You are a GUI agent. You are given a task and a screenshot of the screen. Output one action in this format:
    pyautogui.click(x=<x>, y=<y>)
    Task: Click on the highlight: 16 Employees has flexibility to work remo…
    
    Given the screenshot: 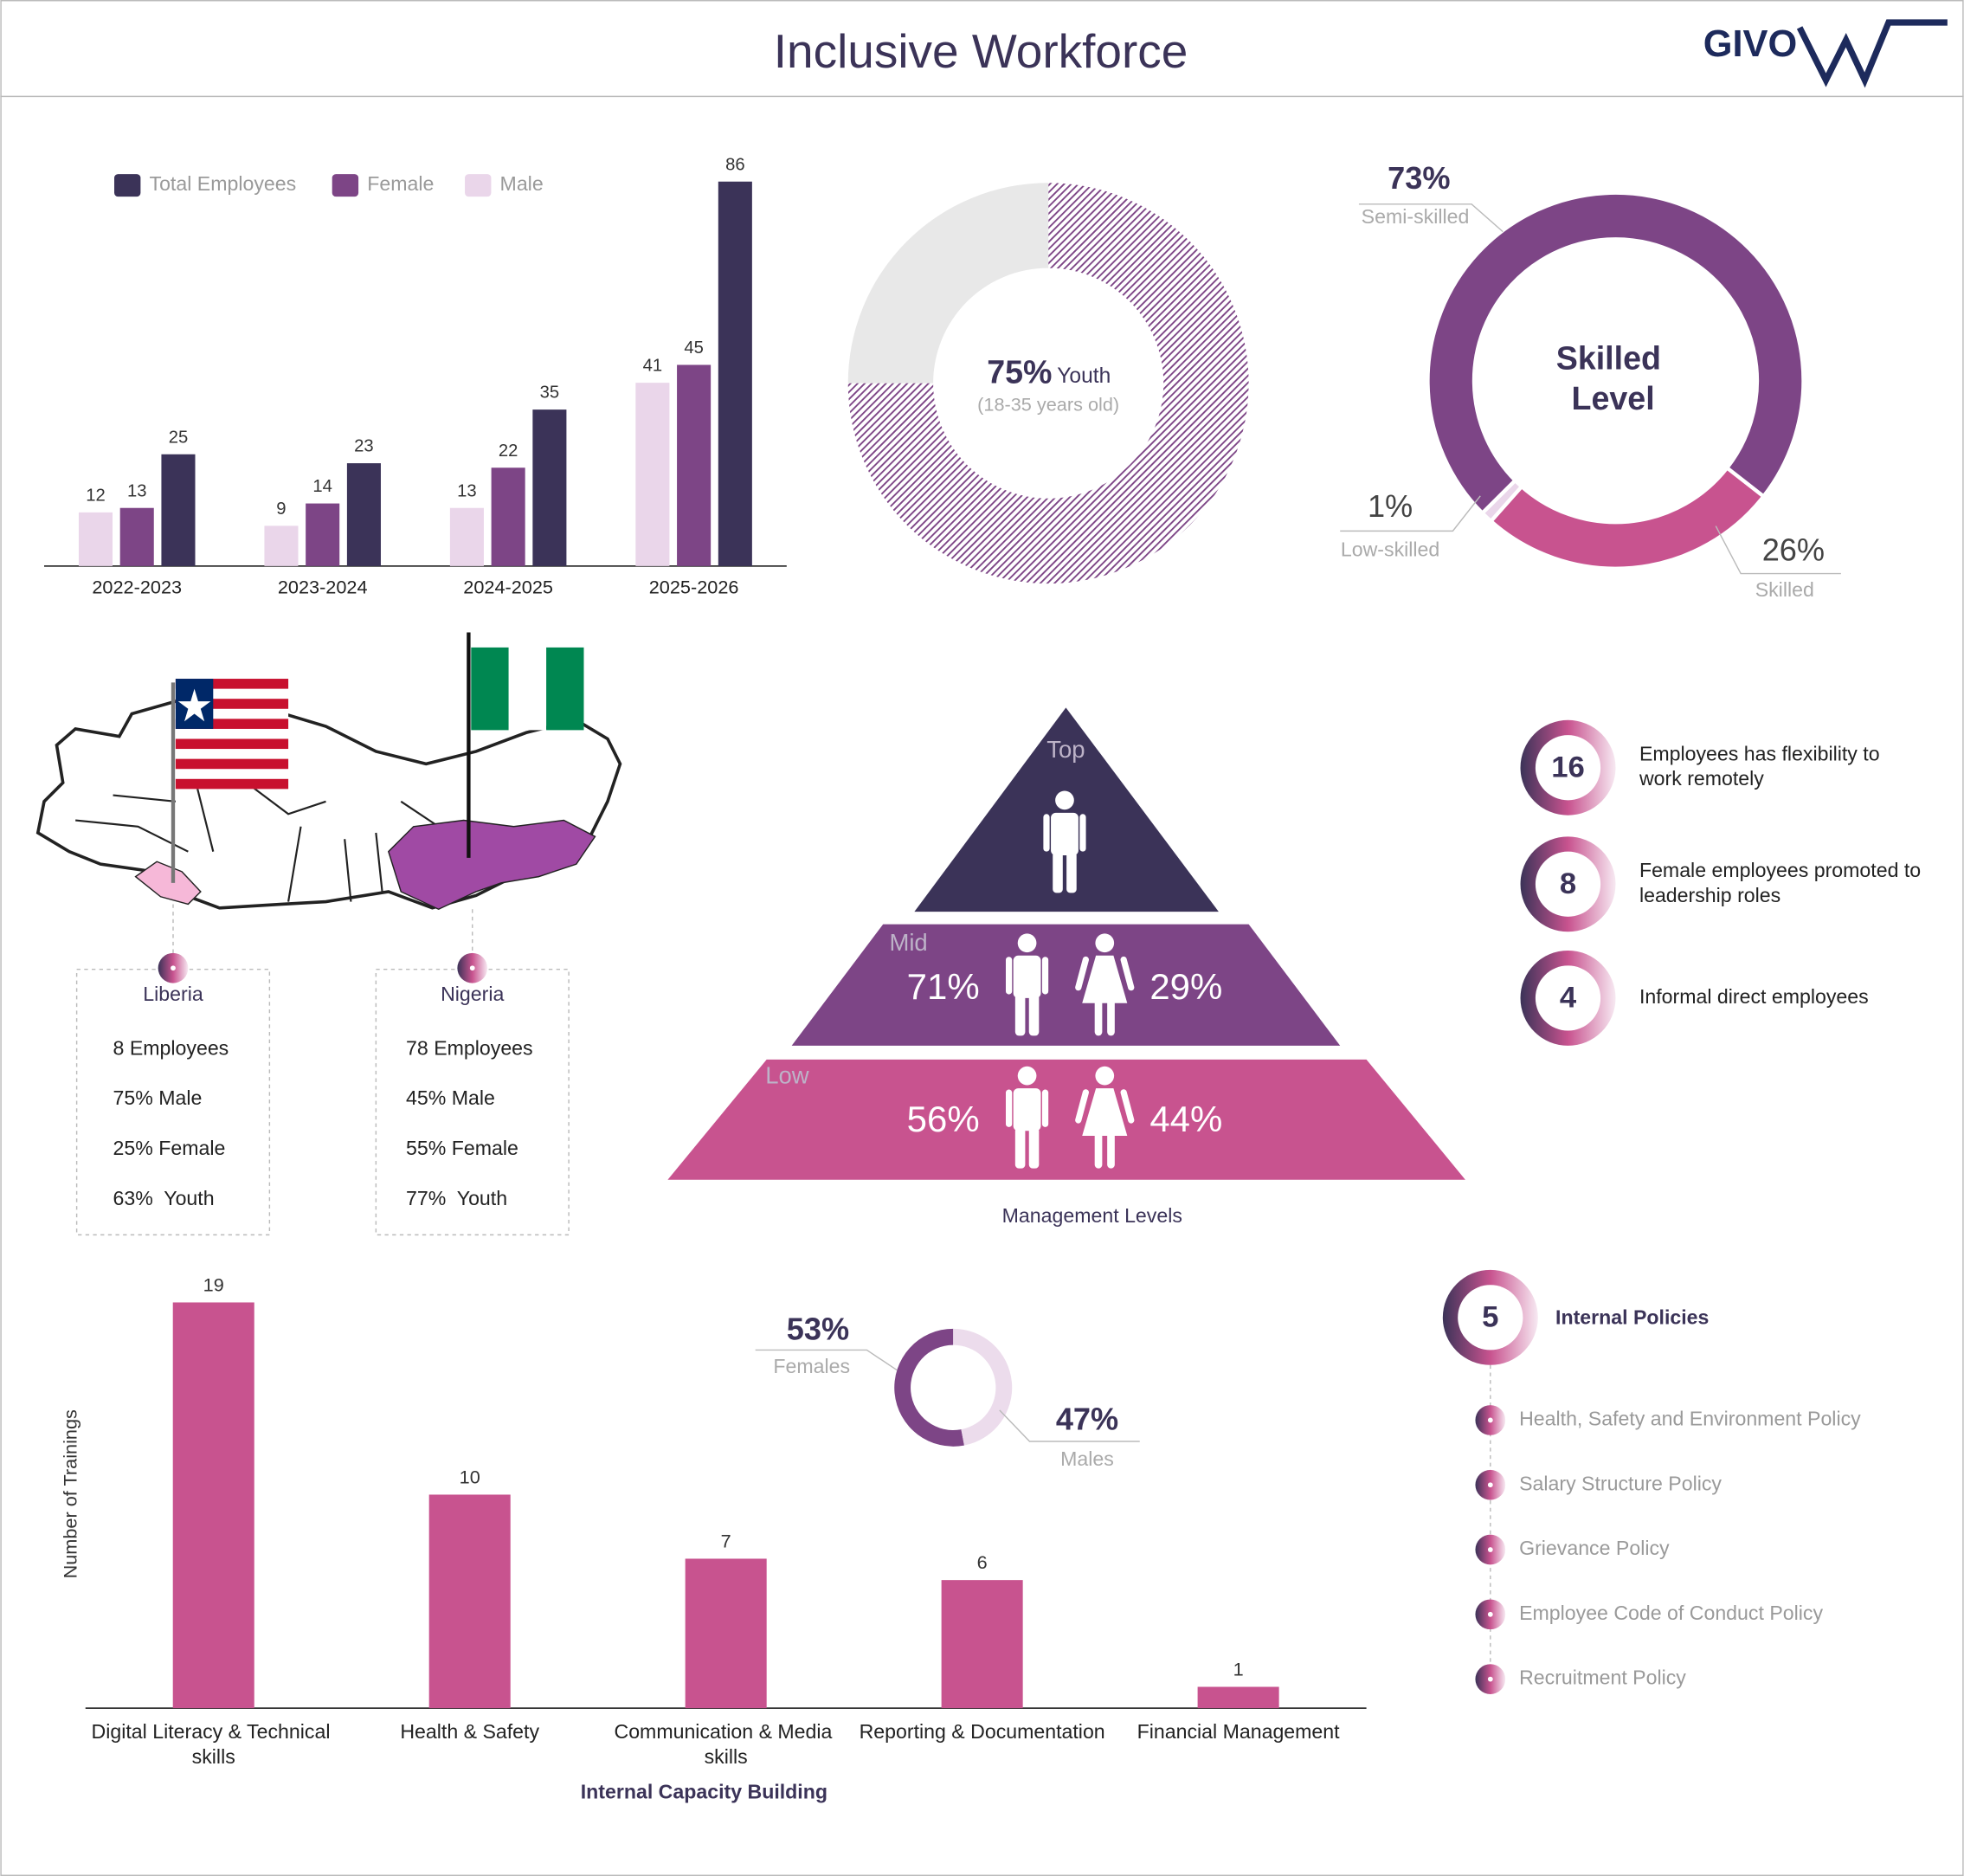 What is the action you would take?
    pyautogui.click(x=1703, y=767)
    